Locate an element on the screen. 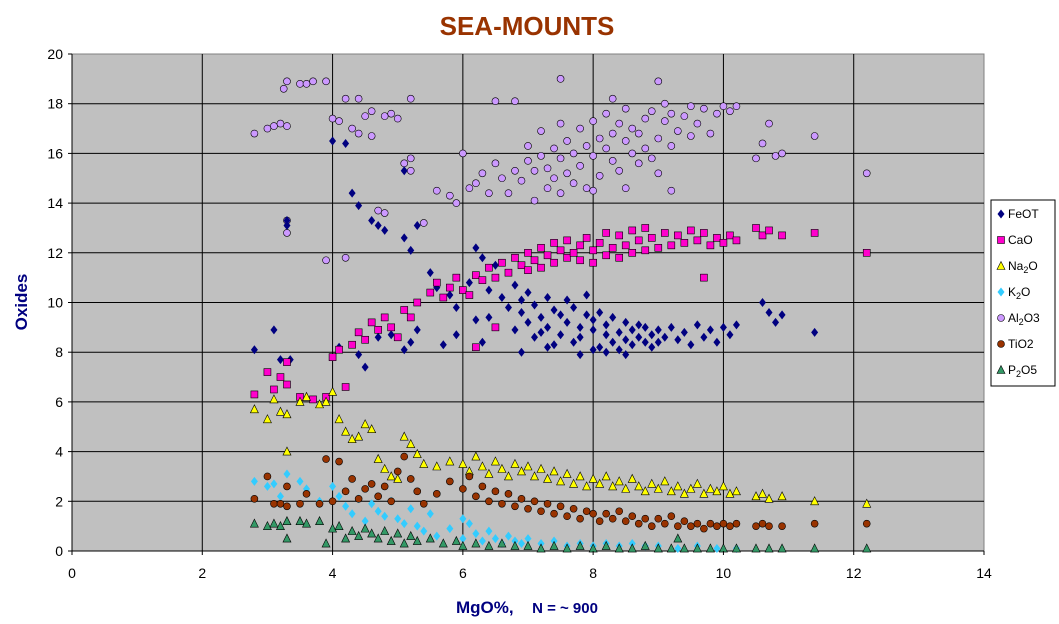  legend-marker-tio2 is located at coordinates (1001, 344).